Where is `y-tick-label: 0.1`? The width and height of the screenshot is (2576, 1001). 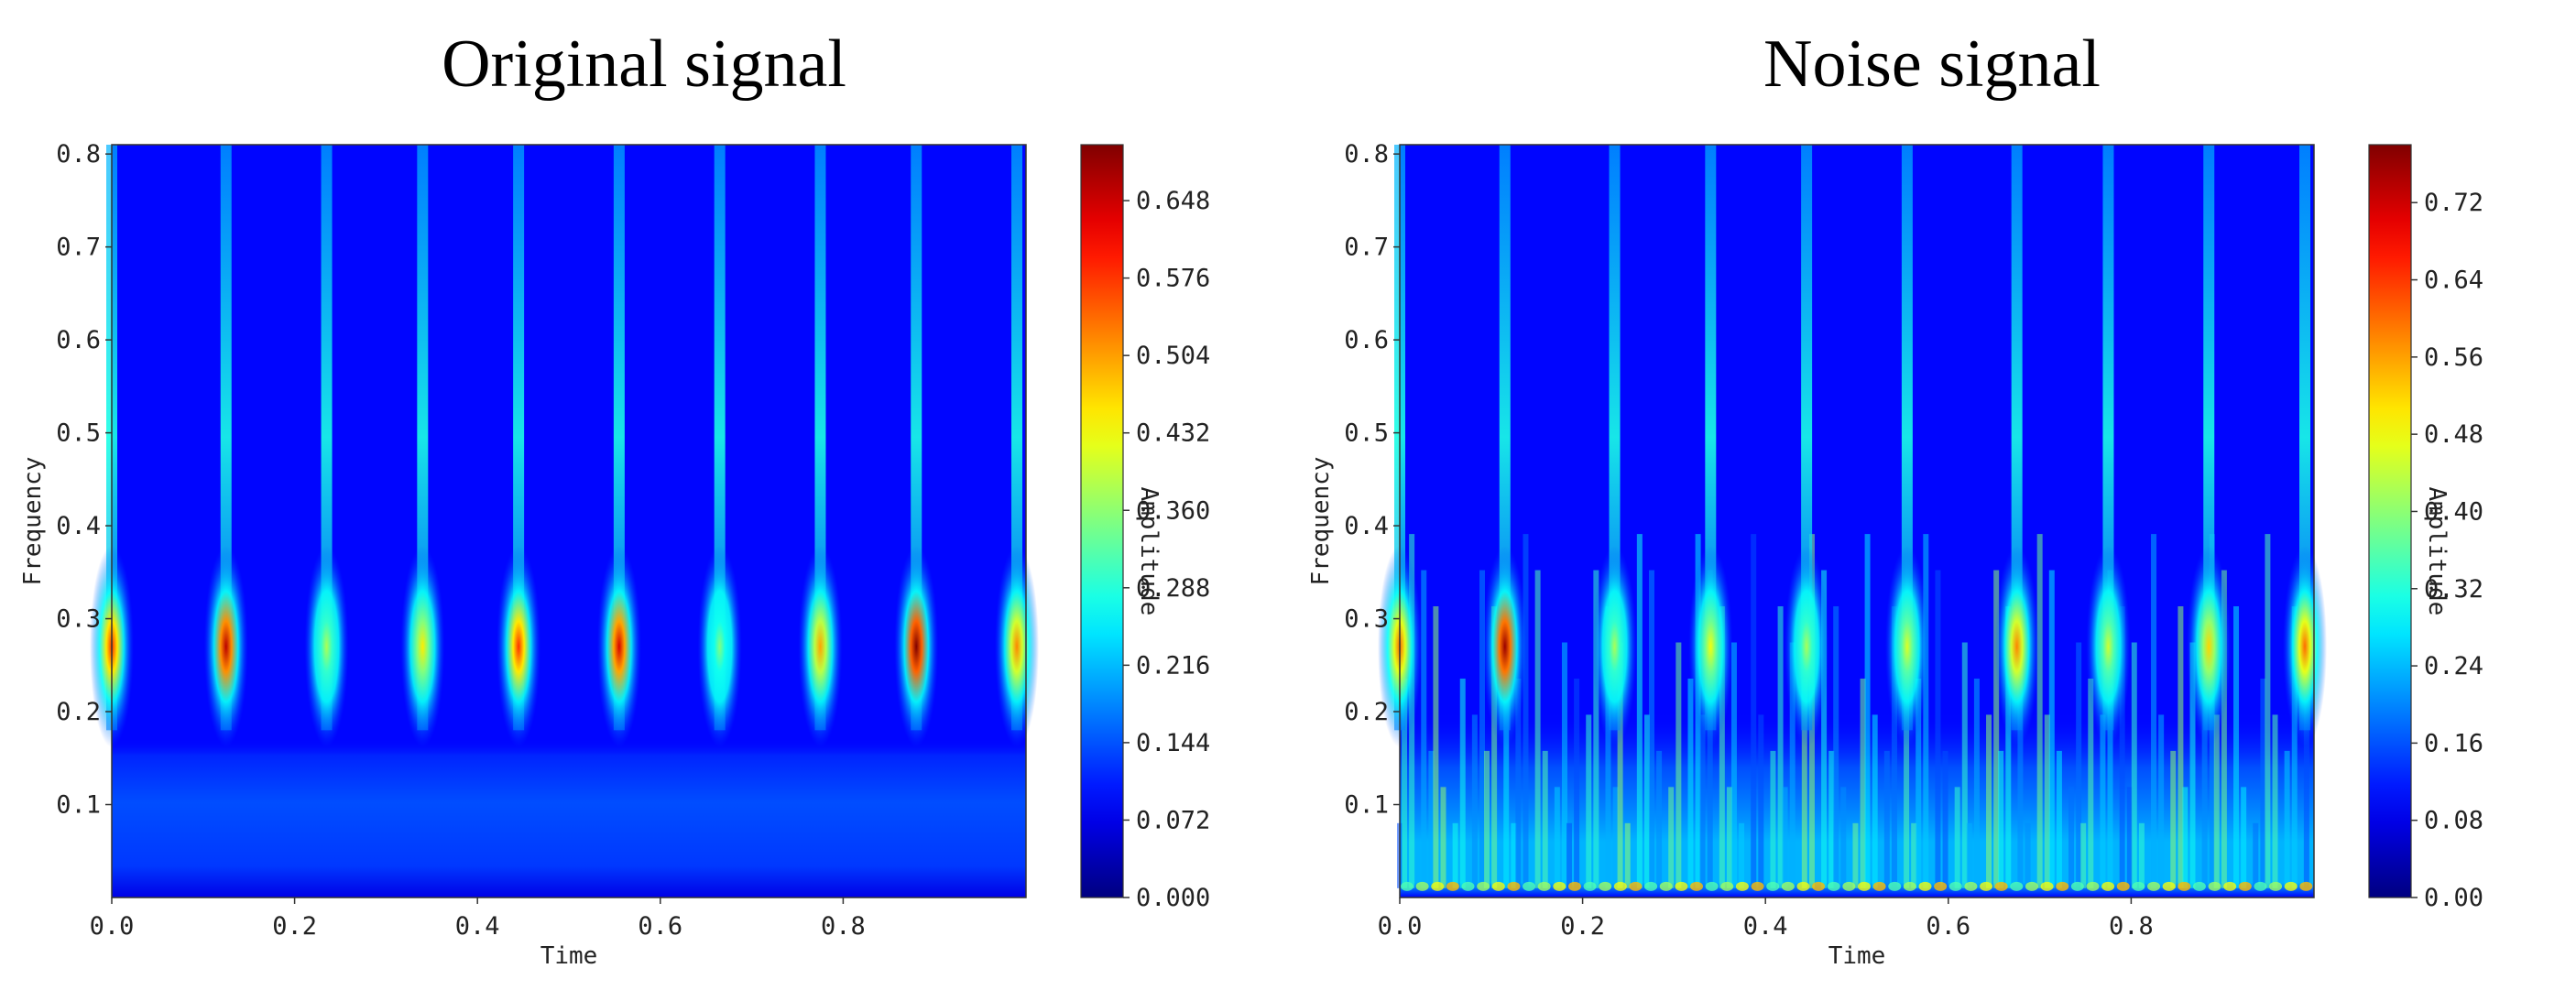 y-tick-label: 0.1 is located at coordinates (1367, 805).